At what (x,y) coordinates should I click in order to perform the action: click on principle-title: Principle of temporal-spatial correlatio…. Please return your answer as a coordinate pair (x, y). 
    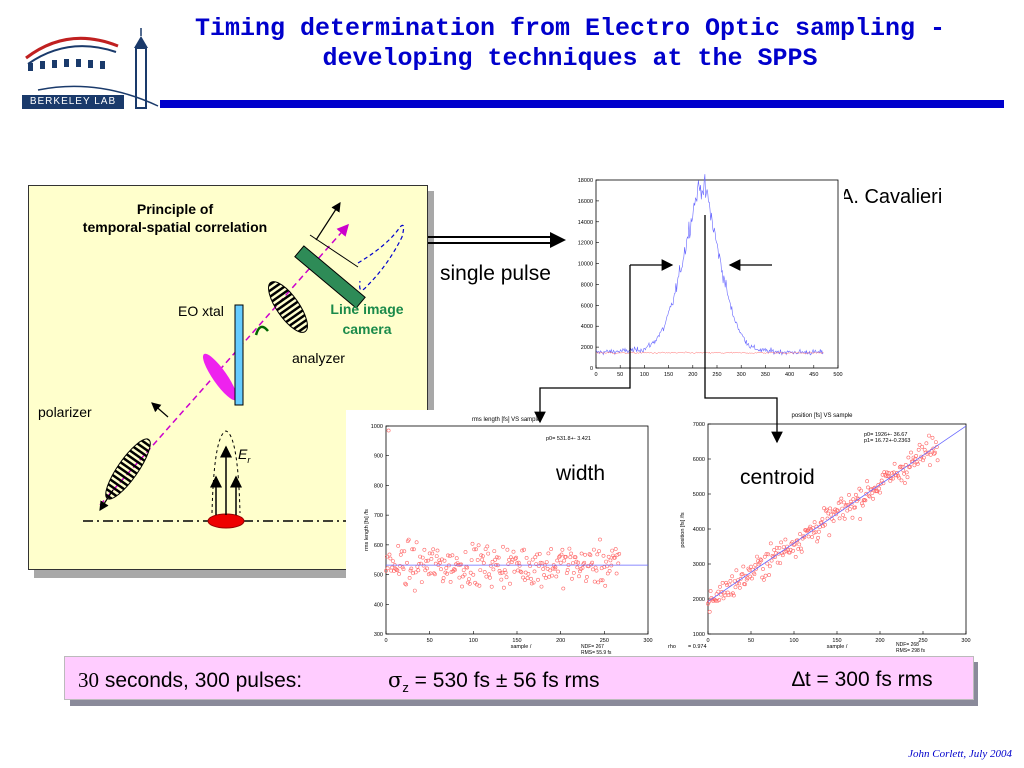
    Looking at the image, I should click on (175, 218).